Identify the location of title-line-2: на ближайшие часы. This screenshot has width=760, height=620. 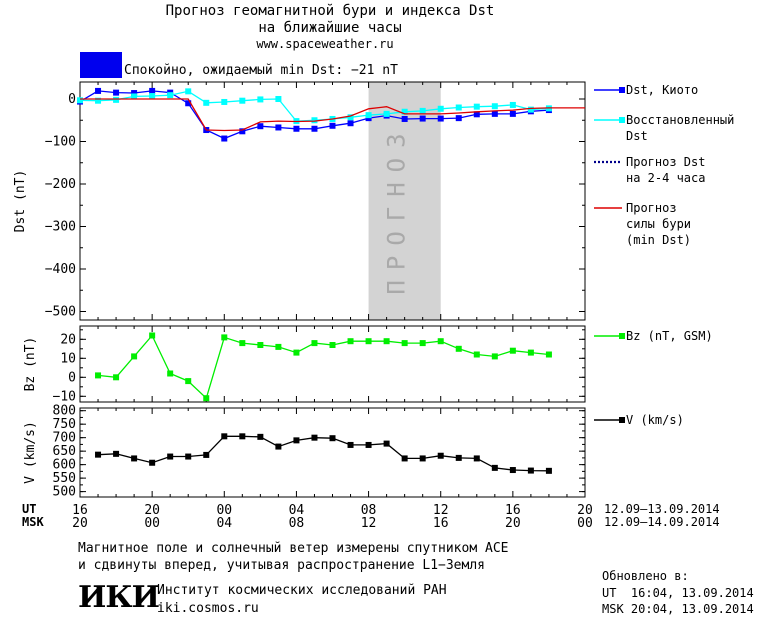
(330, 28).